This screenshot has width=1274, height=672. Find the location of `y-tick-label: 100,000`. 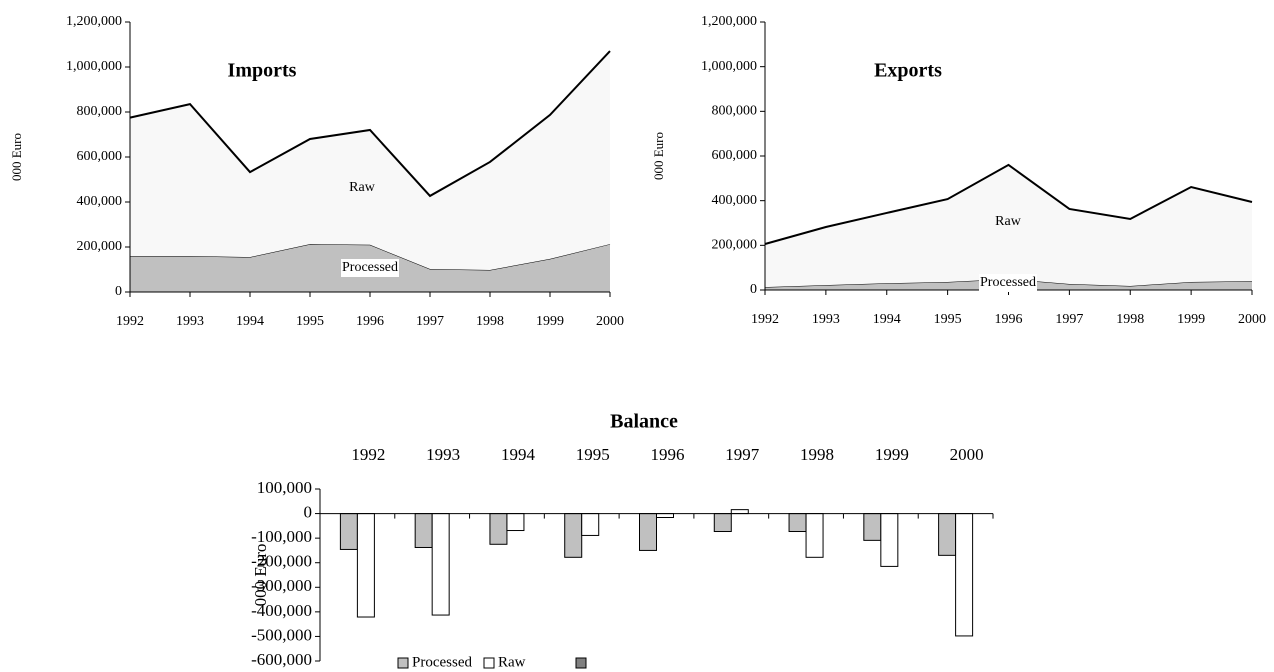

y-tick-label: 100,000 is located at coordinates (284, 487).